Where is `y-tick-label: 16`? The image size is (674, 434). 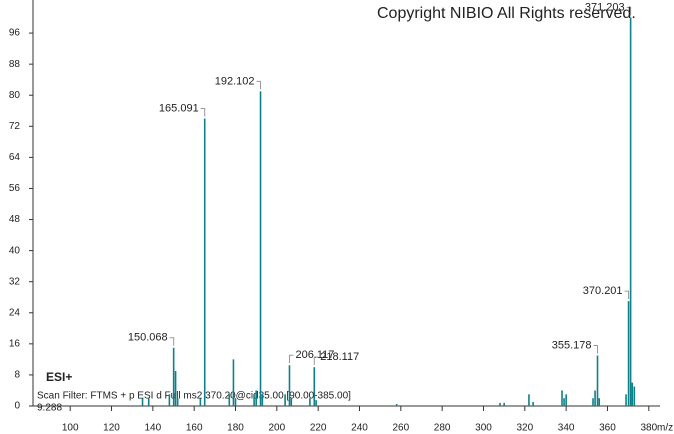 y-tick-label: 16 is located at coordinates (15, 343).